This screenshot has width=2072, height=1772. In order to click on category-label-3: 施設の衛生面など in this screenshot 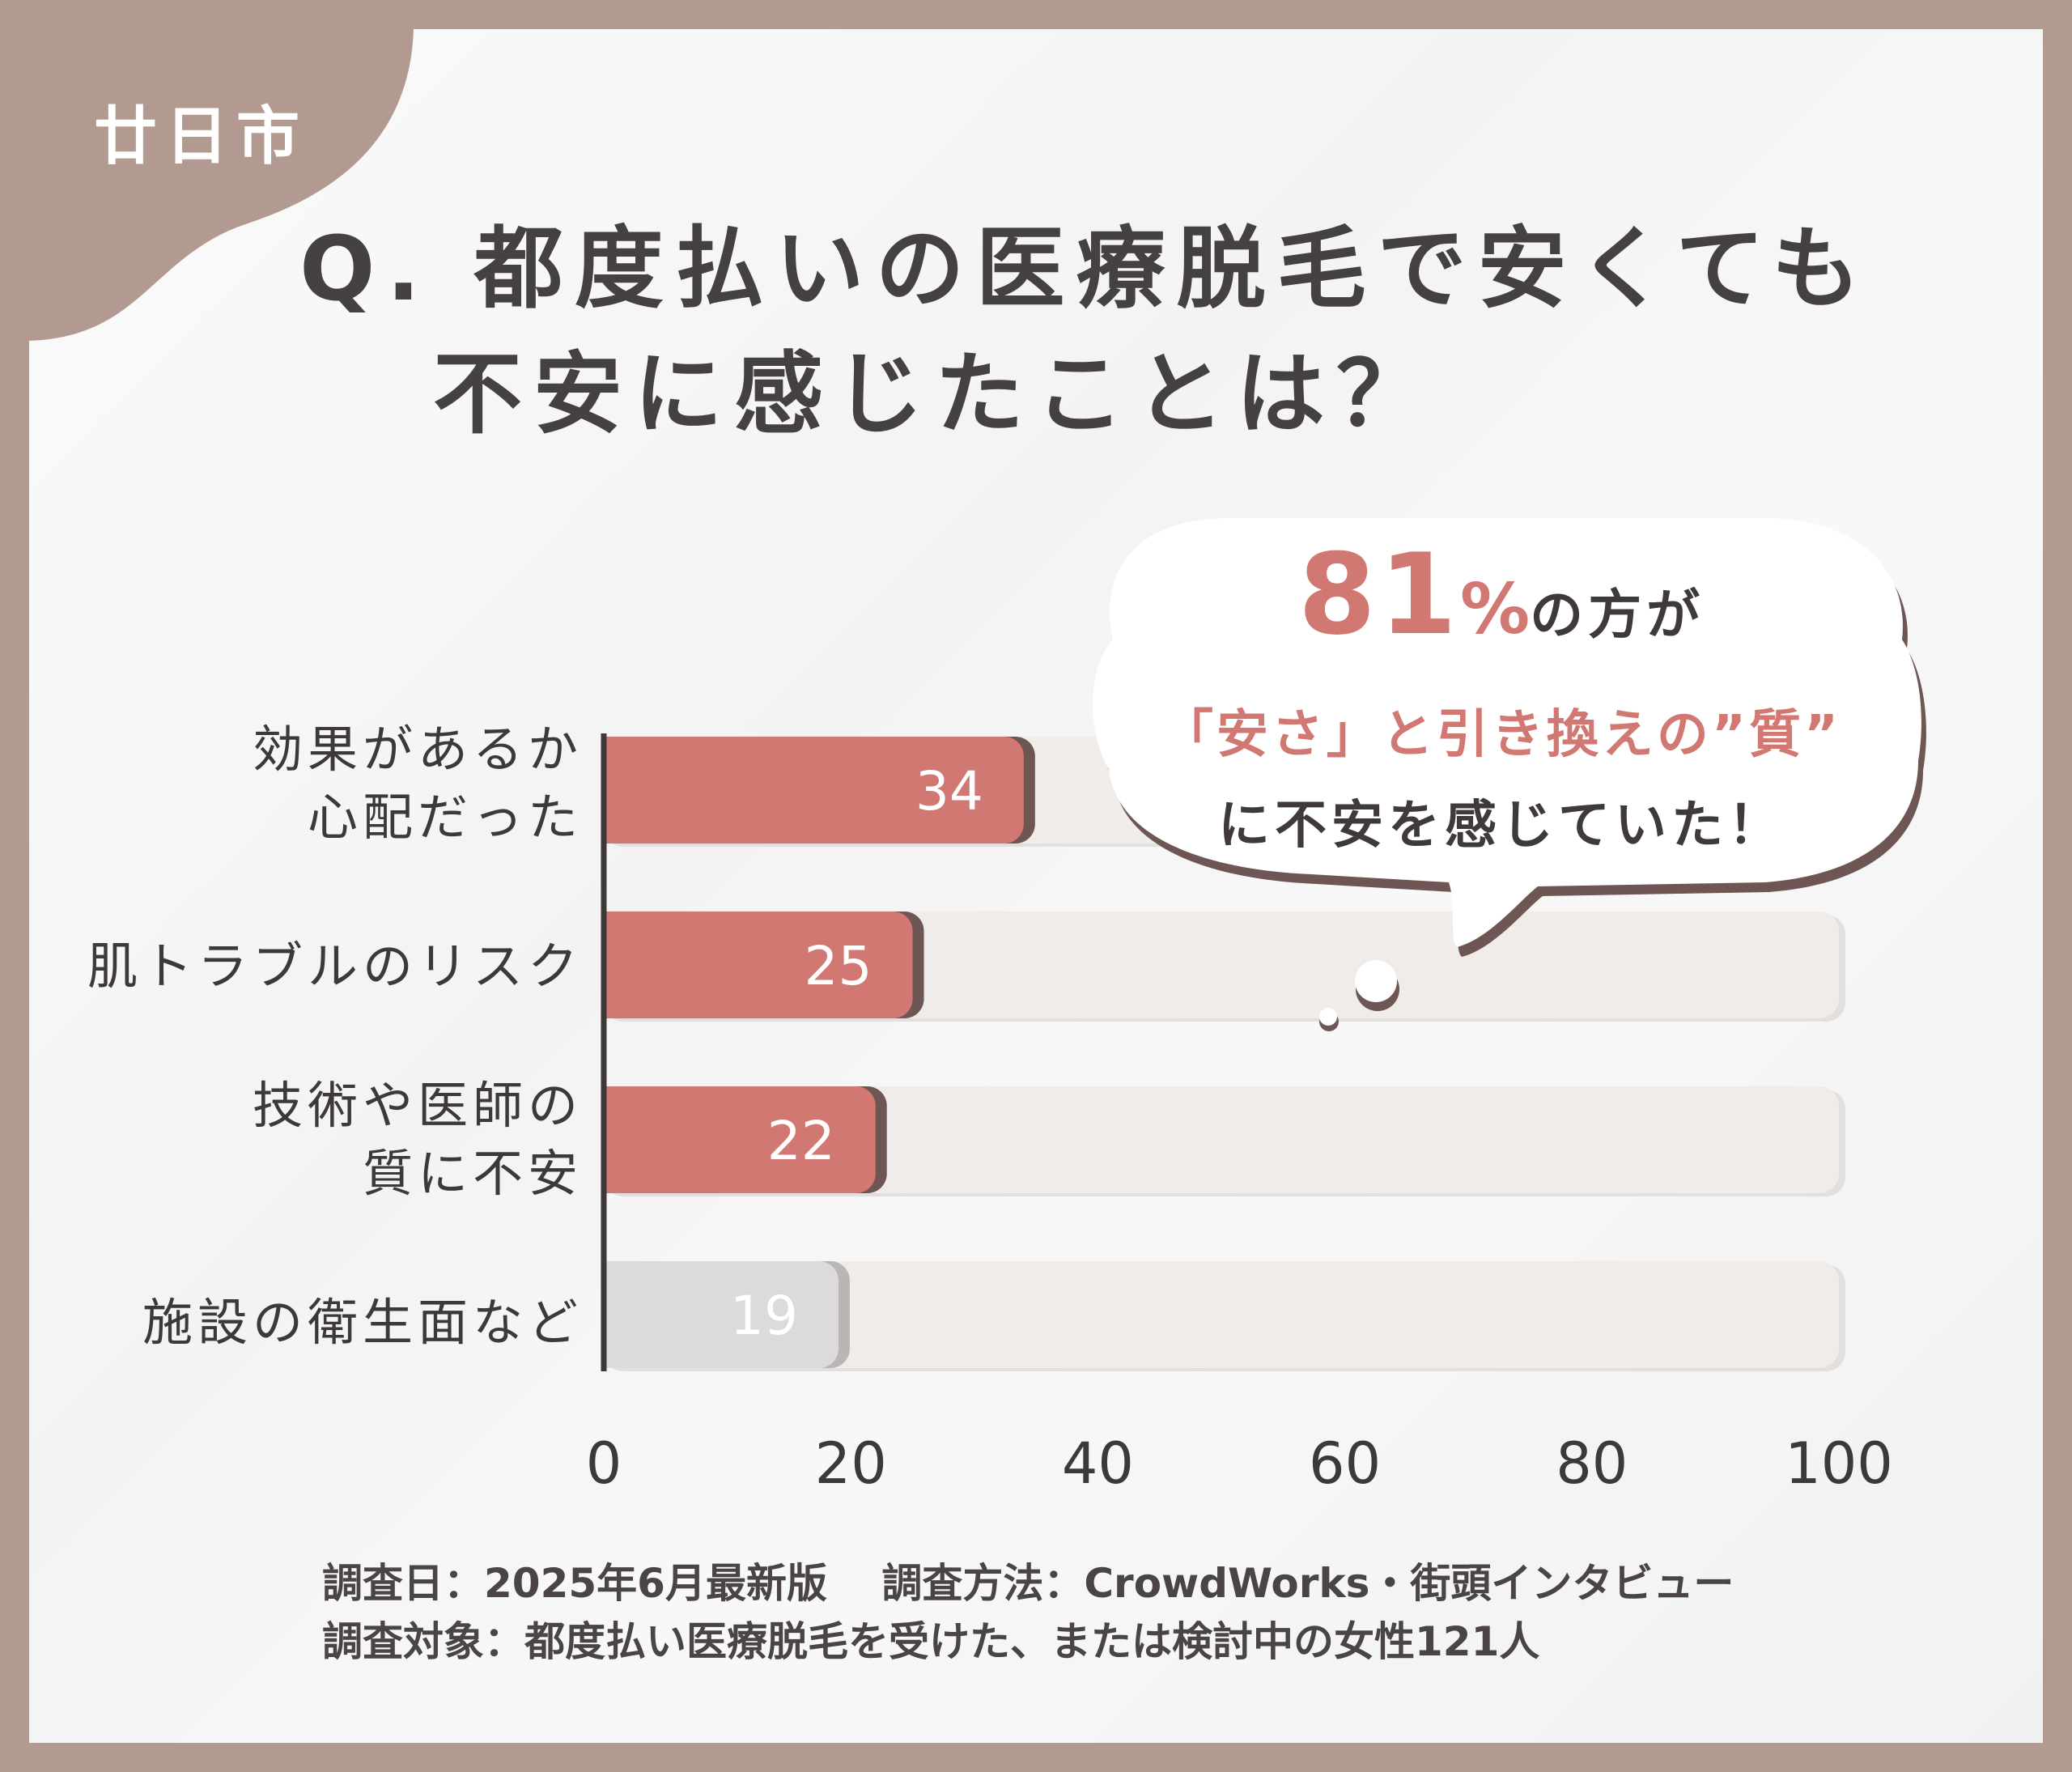, I will do `click(362, 1323)`.